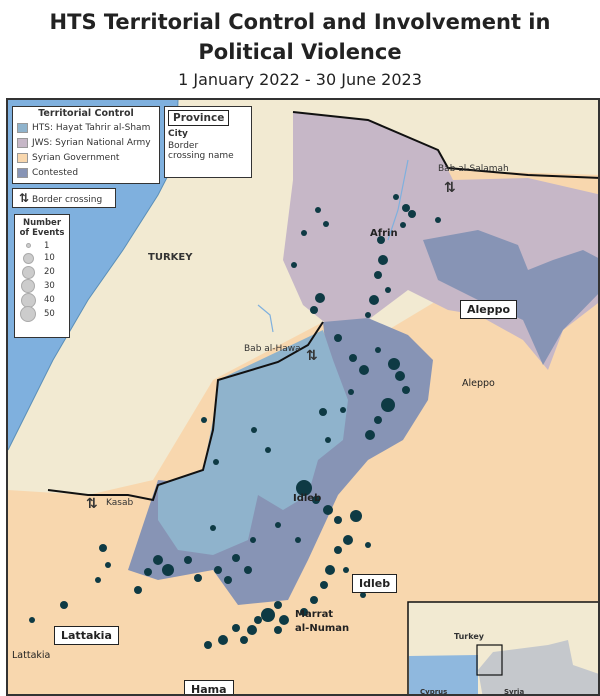 The image size is (600, 696). What do you see at coordinates (49, 272) in the screenshot?
I see `size-label: 20` at bounding box center [49, 272].